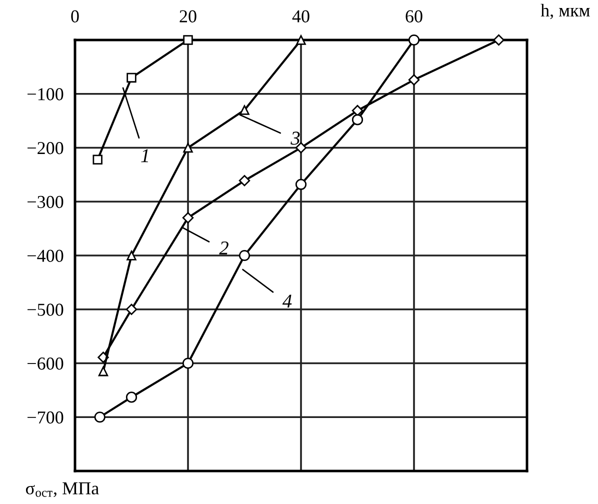 Image resolution: width=598 pixels, height=504 pixels. What do you see at coordinates (75, 16) in the screenshot?
I see `x-tick-label: 0` at bounding box center [75, 16].